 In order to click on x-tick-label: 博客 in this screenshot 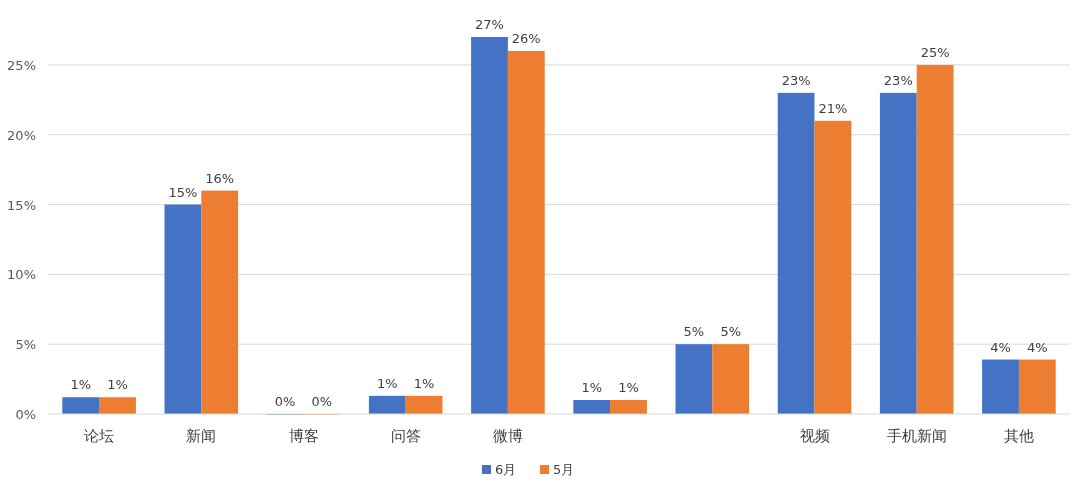, I will do `click(303, 436)`.